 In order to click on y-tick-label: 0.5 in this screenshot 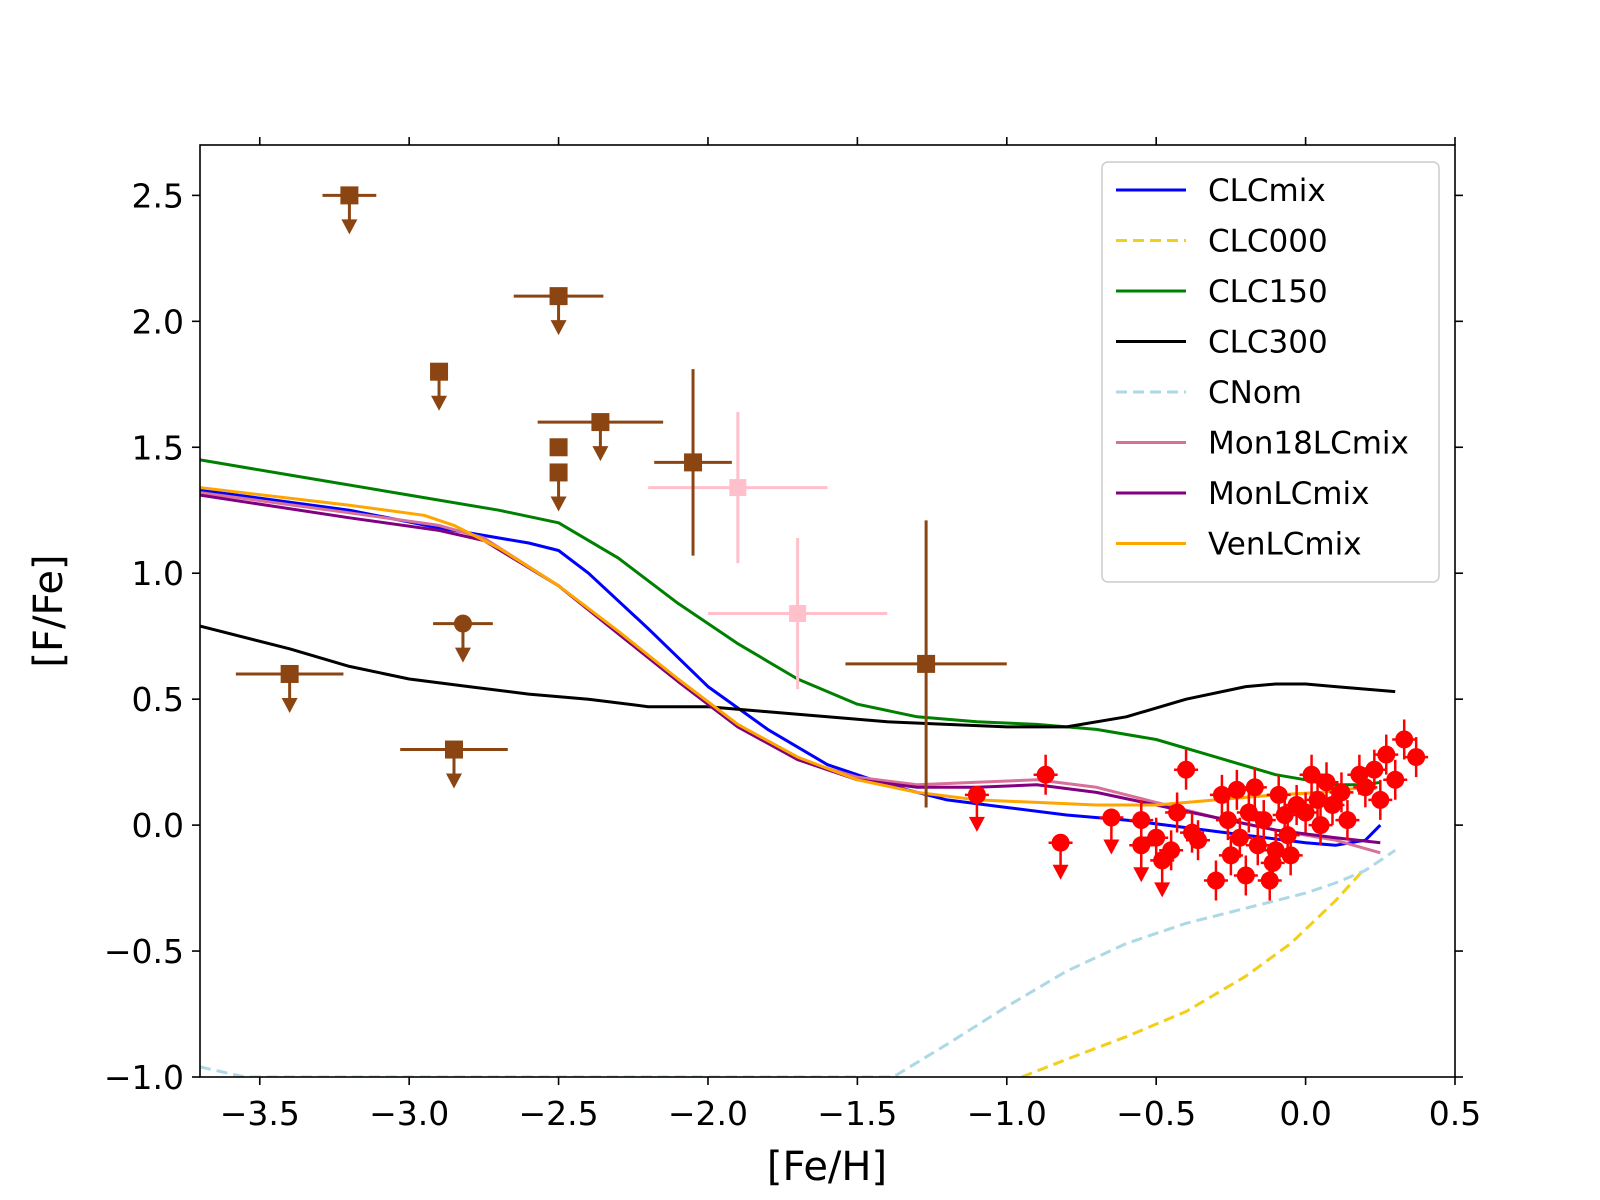, I will do `click(158, 699)`.